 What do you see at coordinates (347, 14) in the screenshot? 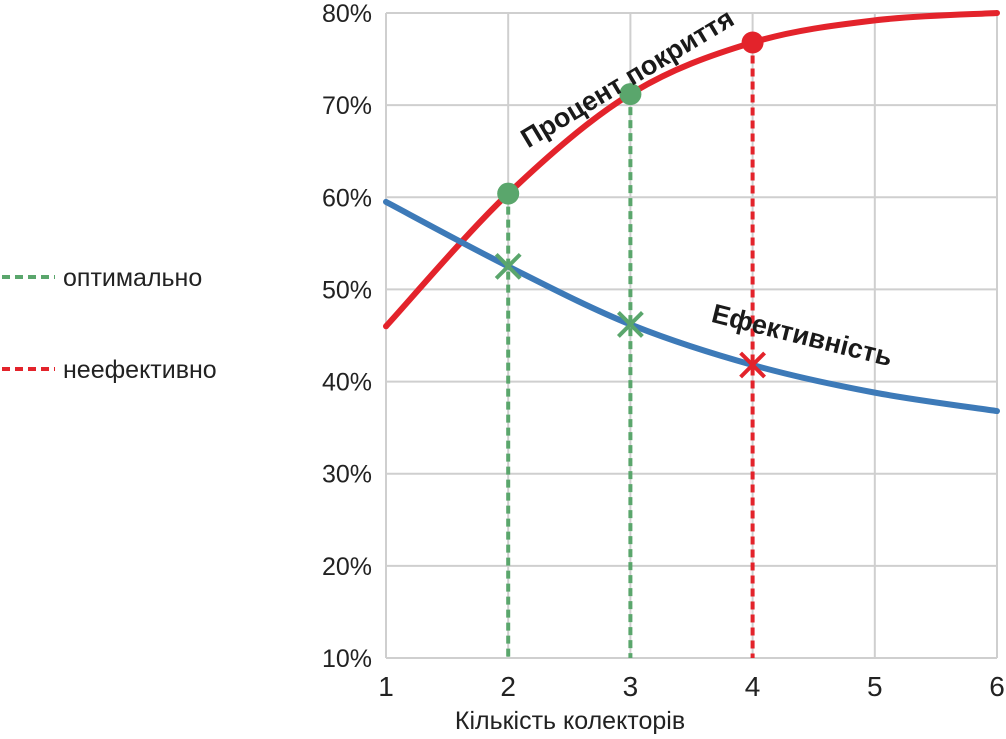
I see `y-tick-label: 80%` at bounding box center [347, 14].